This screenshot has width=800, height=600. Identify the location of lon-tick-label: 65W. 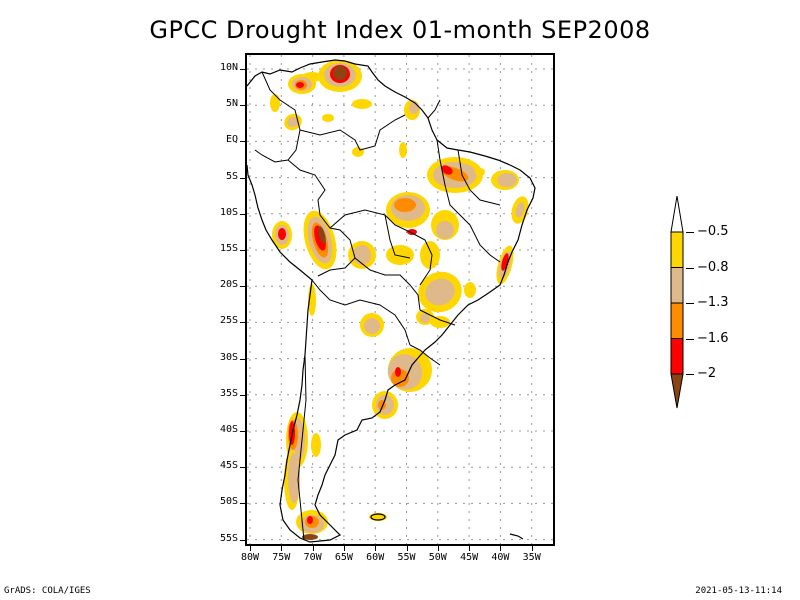
(343, 557).